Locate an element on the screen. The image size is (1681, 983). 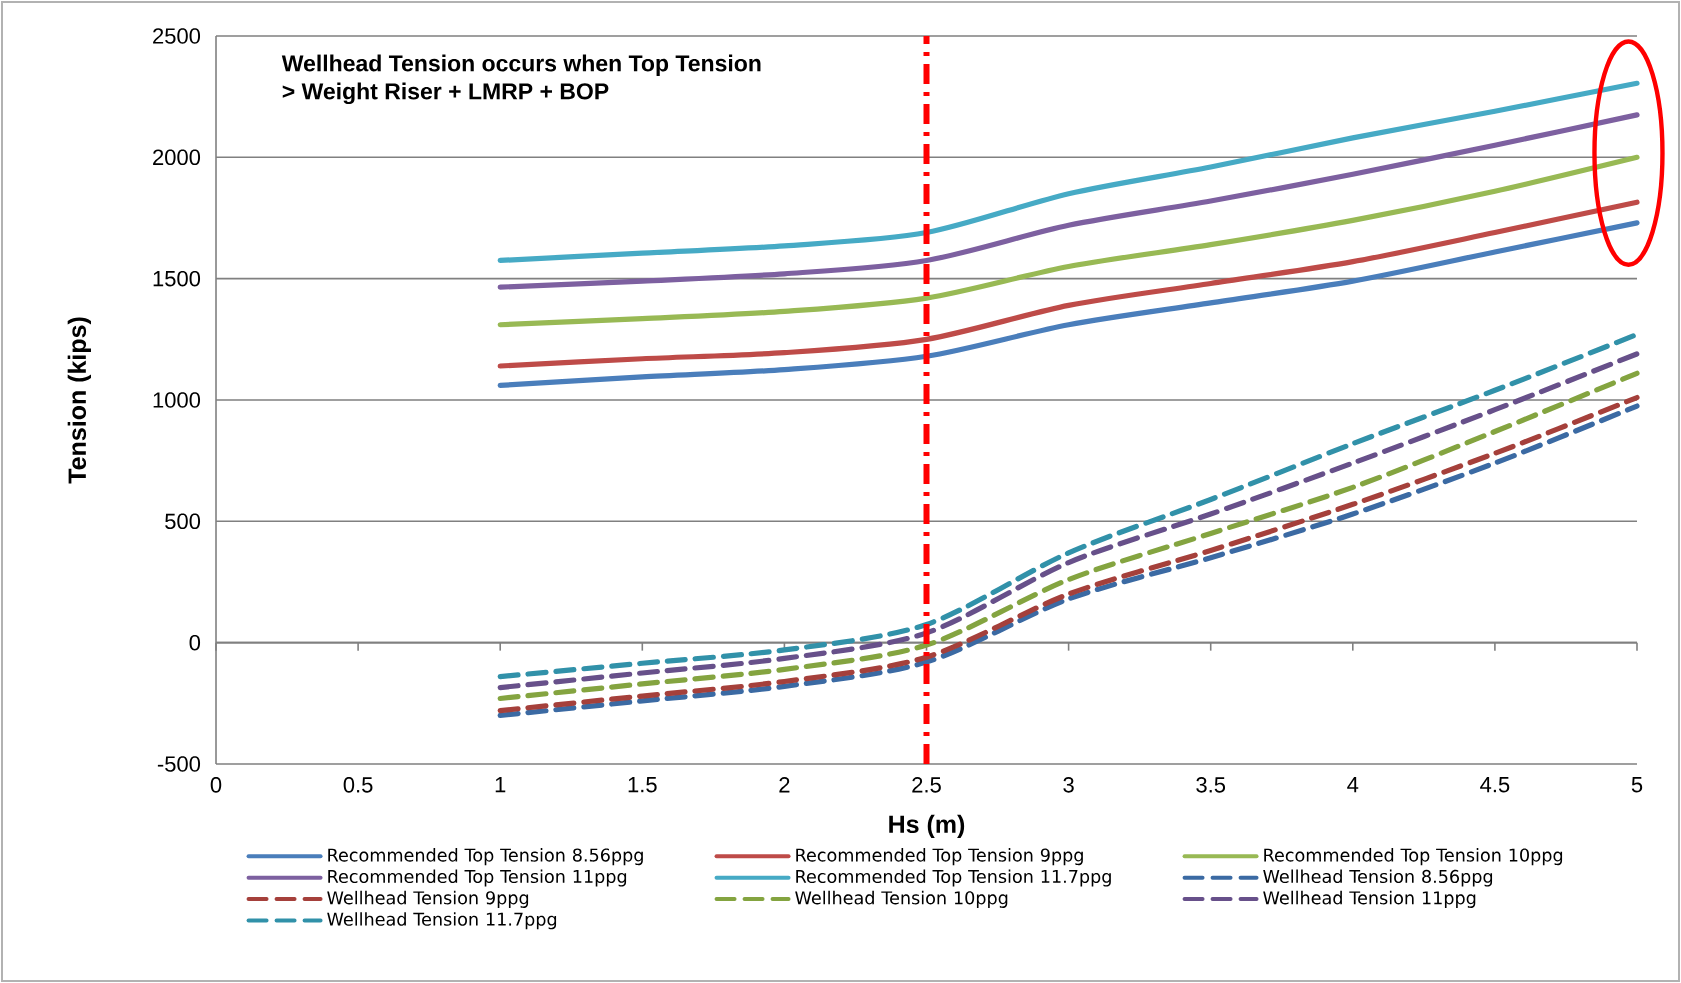
y-tick-label: 1500 is located at coordinates (177, 278).